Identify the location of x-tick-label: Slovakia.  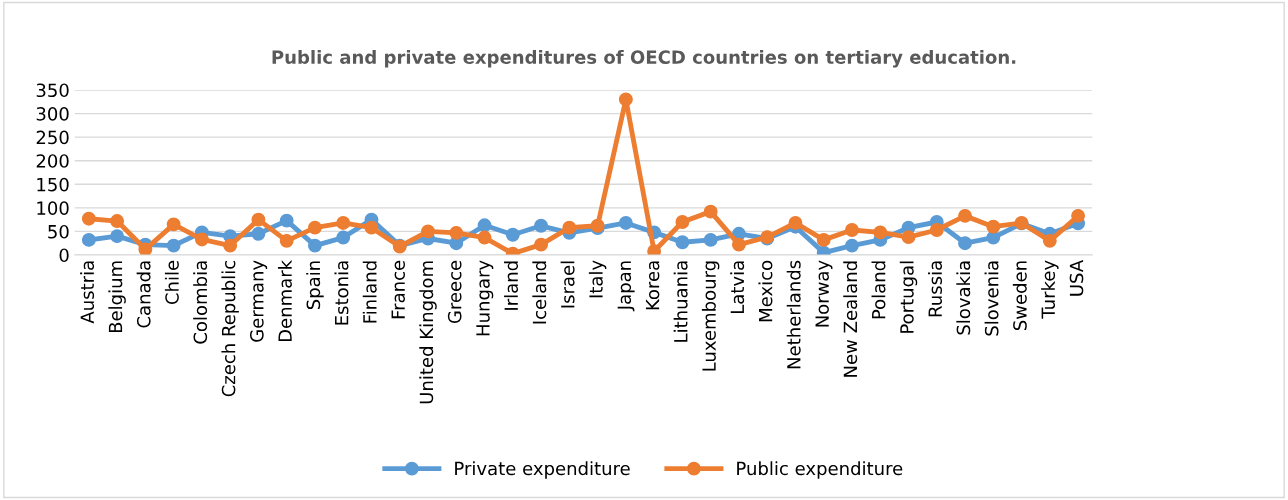
(963, 298).